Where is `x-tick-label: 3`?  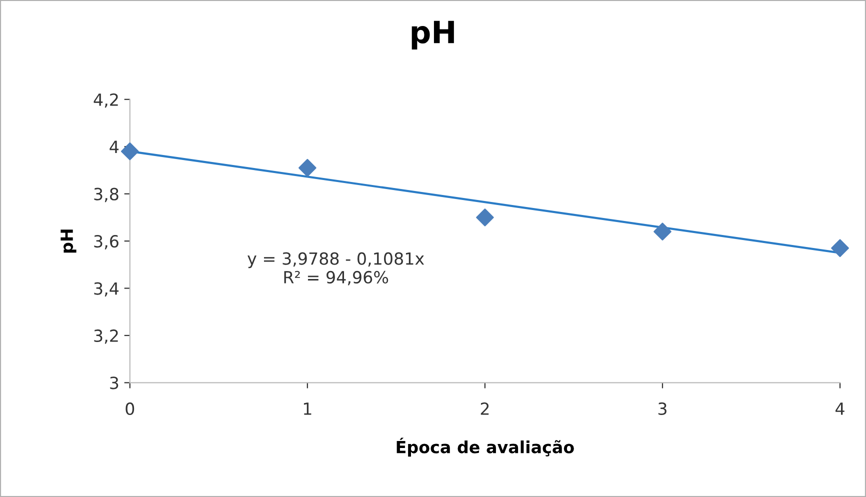 x-tick-label: 3 is located at coordinates (662, 409).